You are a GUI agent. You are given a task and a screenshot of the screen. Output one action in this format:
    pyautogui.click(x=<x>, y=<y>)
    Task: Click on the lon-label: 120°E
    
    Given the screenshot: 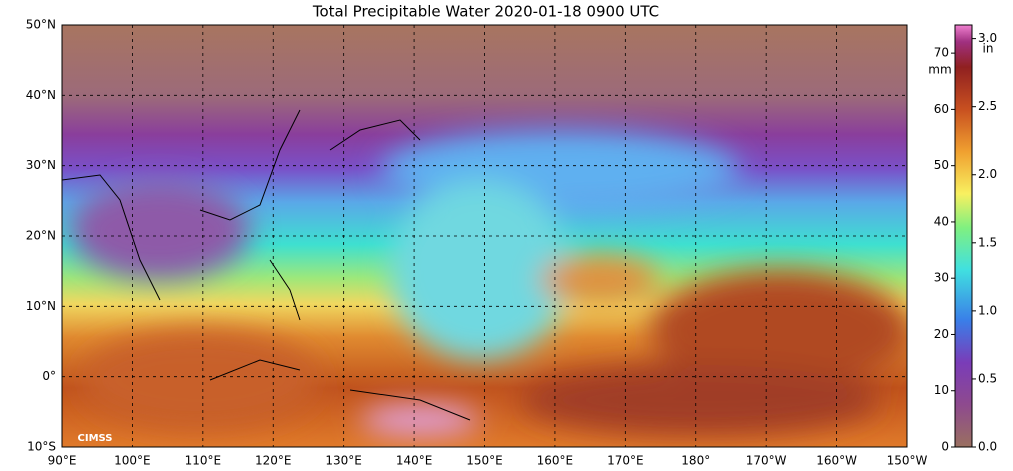 What is the action you would take?
    pyautogui.click(x=273, y=461)
    